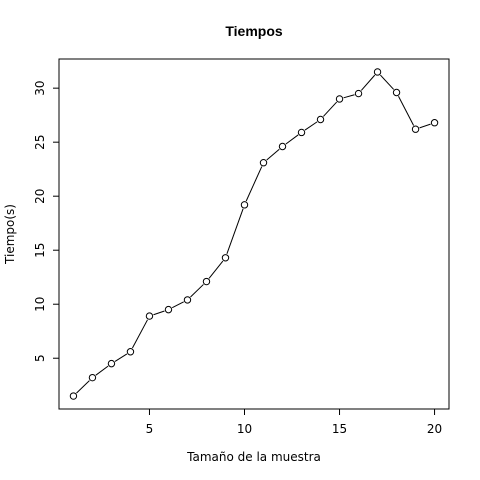 The width and height of the screenshot is (480, 480). I want to click on x-tick-label: 5, so click(150, 429).